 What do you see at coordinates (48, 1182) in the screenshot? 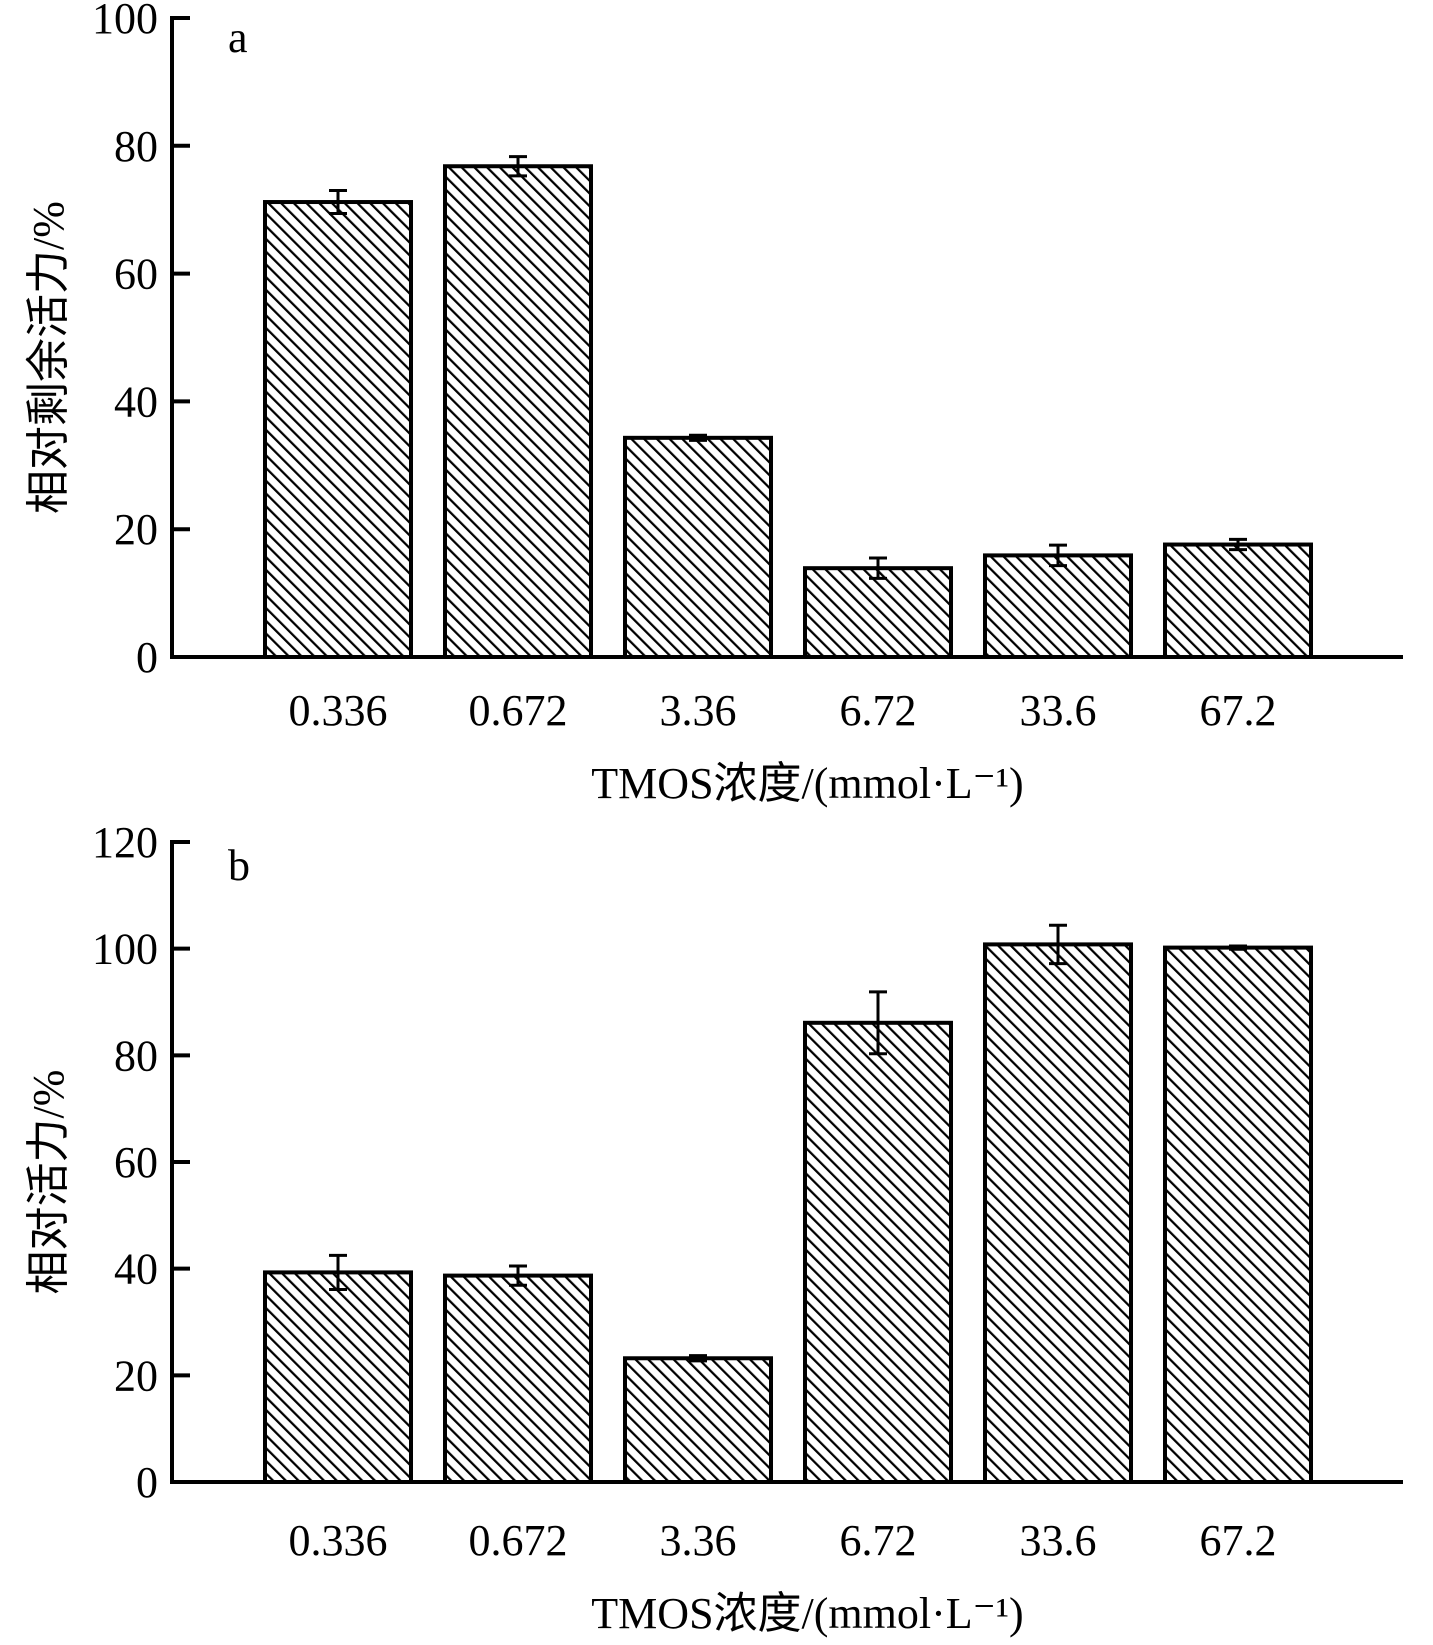
I see `y-axis-title-b: 相对活力/%` at bounding box center [48, 1182].